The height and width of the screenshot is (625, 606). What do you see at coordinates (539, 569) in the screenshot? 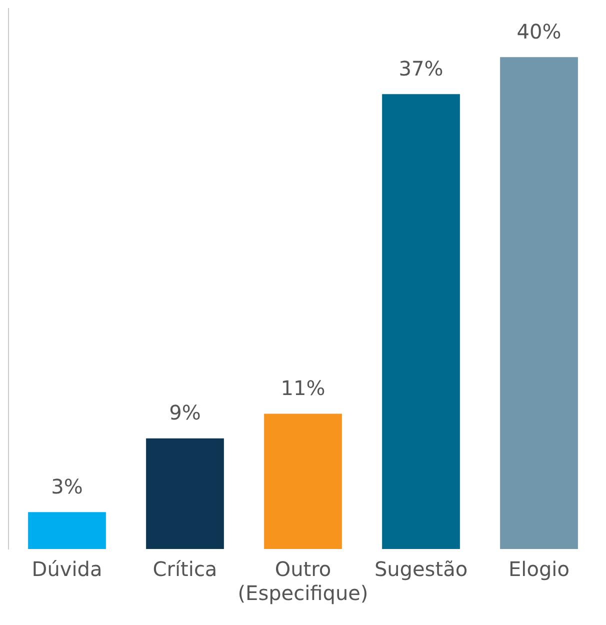
I see `x-tick-label: Elogio` at bounding box center [539, 569].